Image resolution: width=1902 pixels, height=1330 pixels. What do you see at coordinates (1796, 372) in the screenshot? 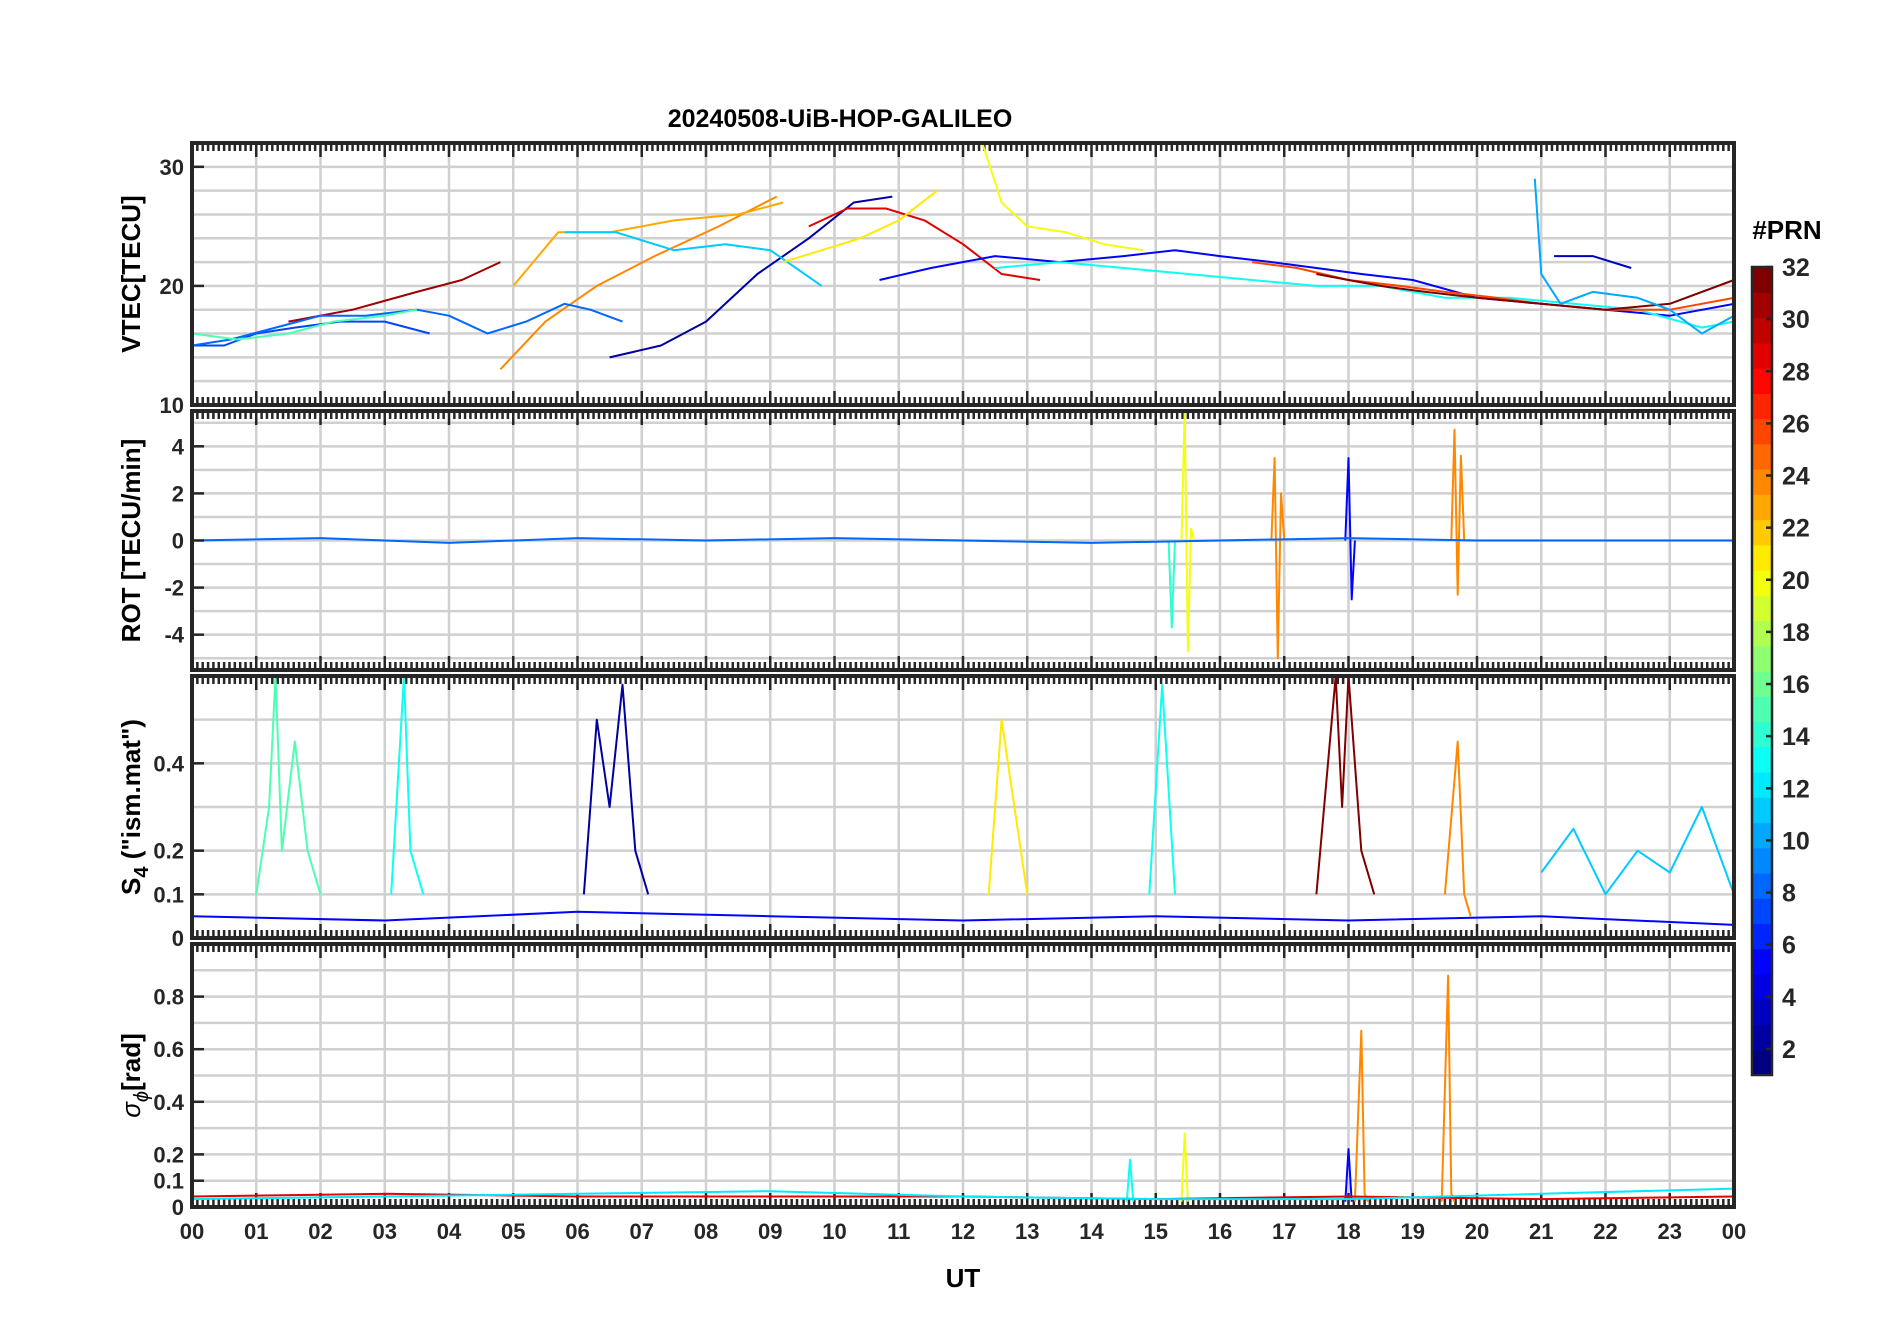
I see `colorbar-tick-label: 28` at bounding box center [1796, 372].